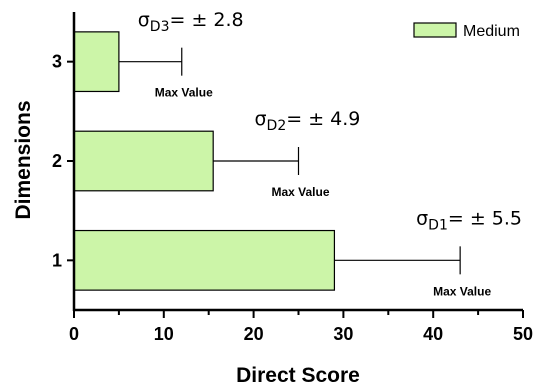 This screenshot has width=537, height=387. What do you see at coordinates (57, 161) in the screenshot?
I see `y-tick-label-2: 2` at bounding box center [57, 161].